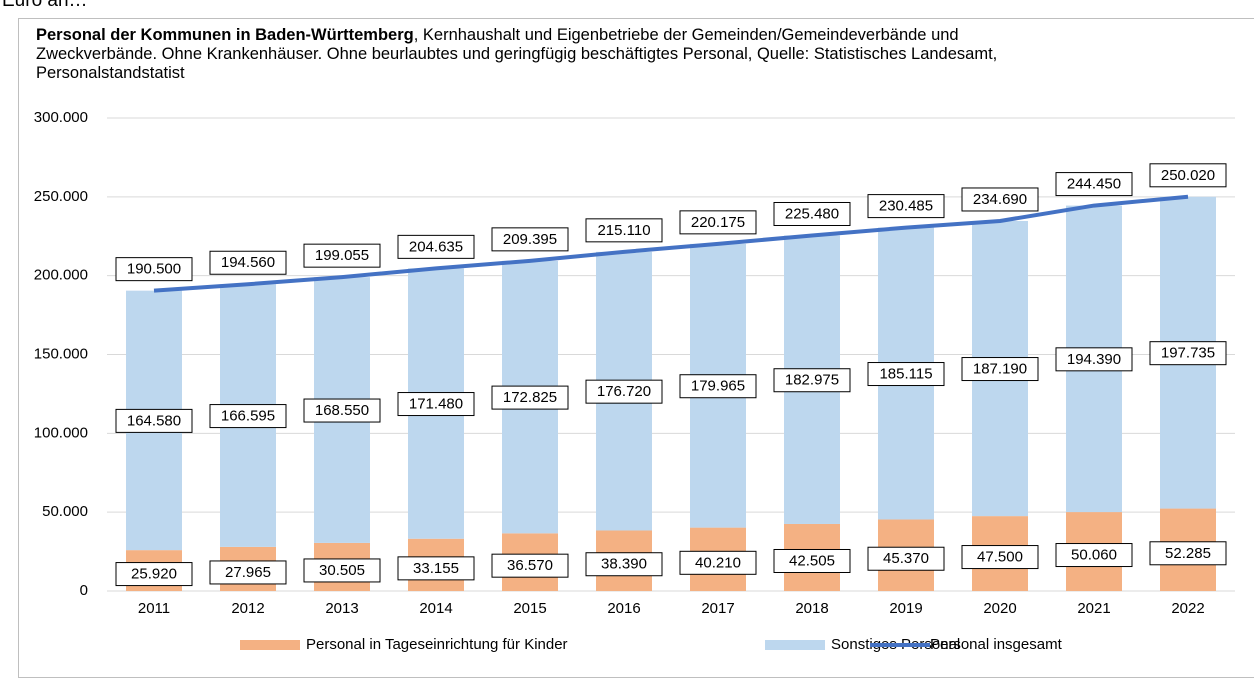 The image size is (1254, 678). What do you see at coordinates (717, 608) in the screenshot?
I see `x-tick-label: 2017` at bounding box center [717, 608].